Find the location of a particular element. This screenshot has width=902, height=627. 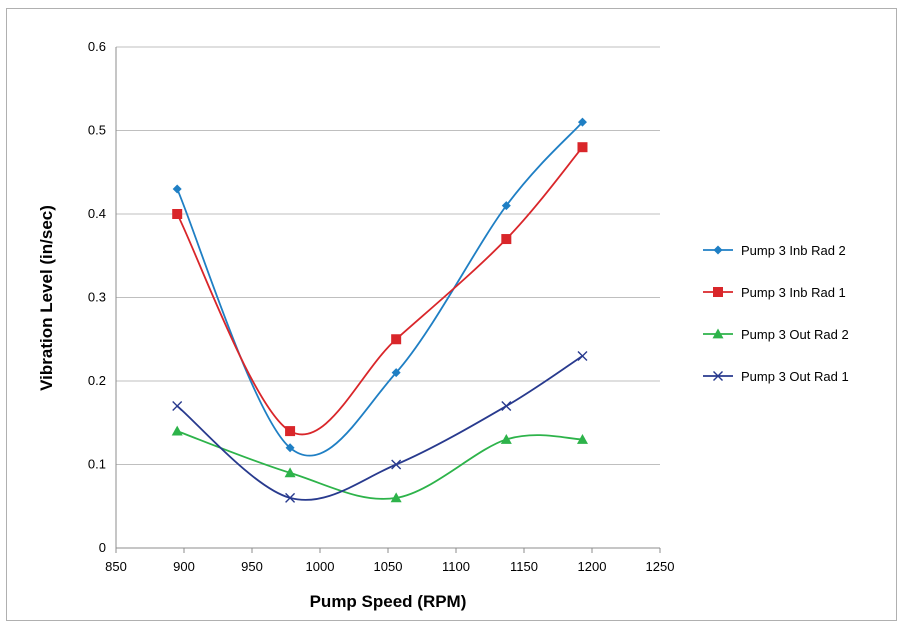

x-tick-label: 850 is located at coordinates (116, 566).